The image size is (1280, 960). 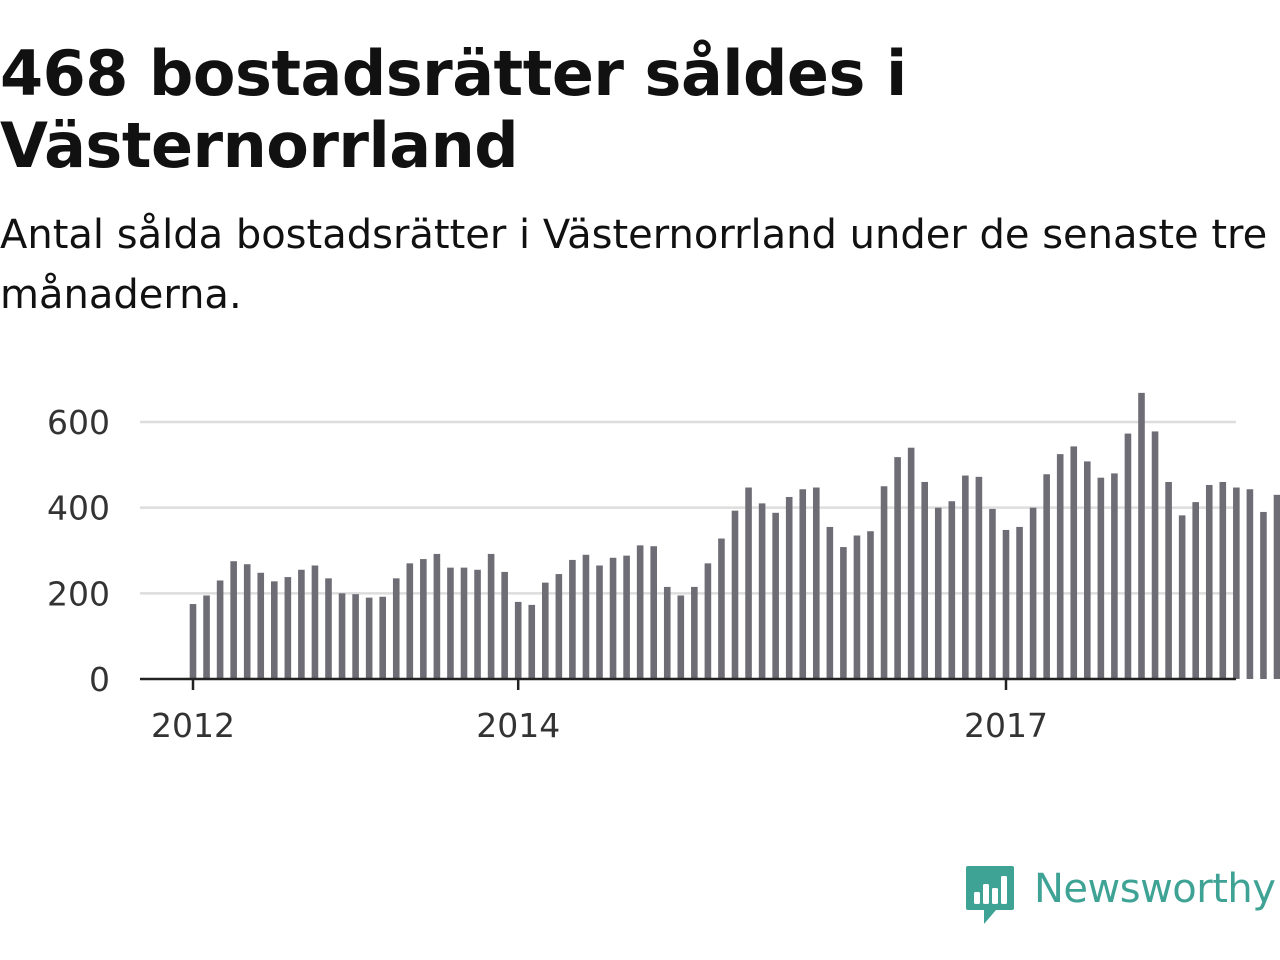 What do you see at coordinates (1006, 725) in the screenshot?
I see `x-tick-label: 2017` at bounding box center [1006, 725].